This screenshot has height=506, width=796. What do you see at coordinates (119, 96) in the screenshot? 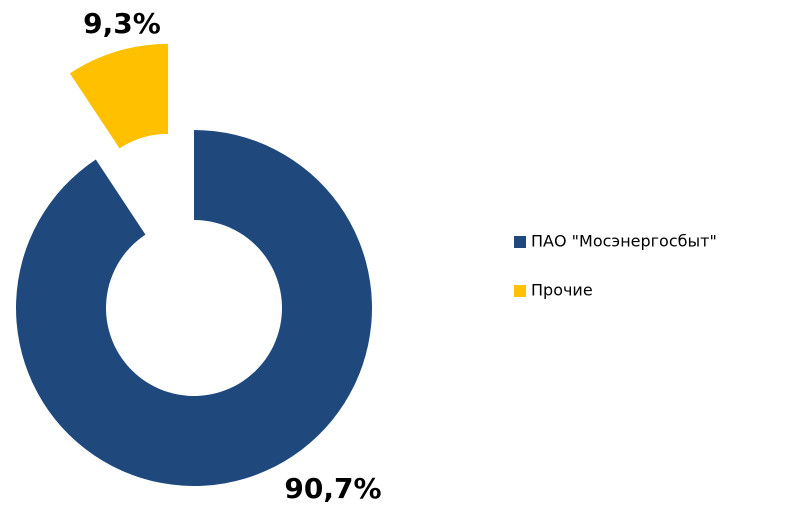
I see `donut-slice` at bounding box center [119, 96].